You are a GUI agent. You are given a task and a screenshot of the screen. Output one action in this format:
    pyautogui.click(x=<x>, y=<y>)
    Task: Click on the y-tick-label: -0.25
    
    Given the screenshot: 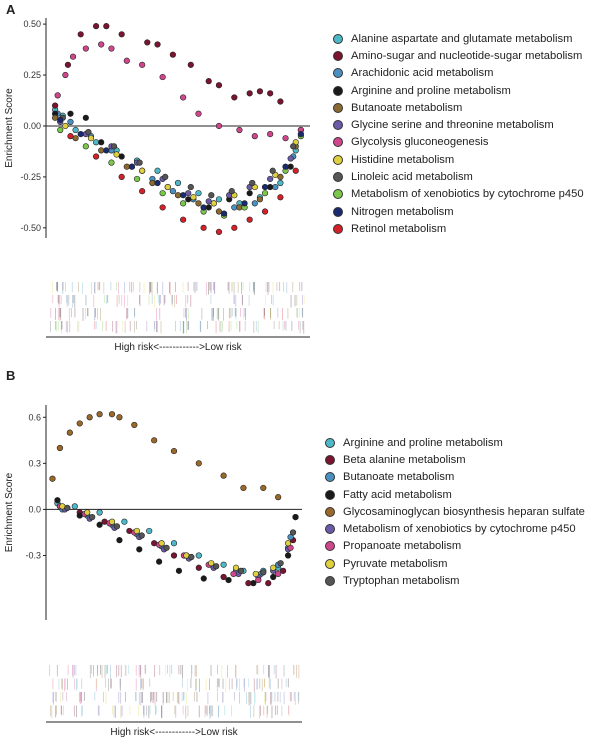 What is the action you would take?
    pyautogui.click(x=30, y=177)
    